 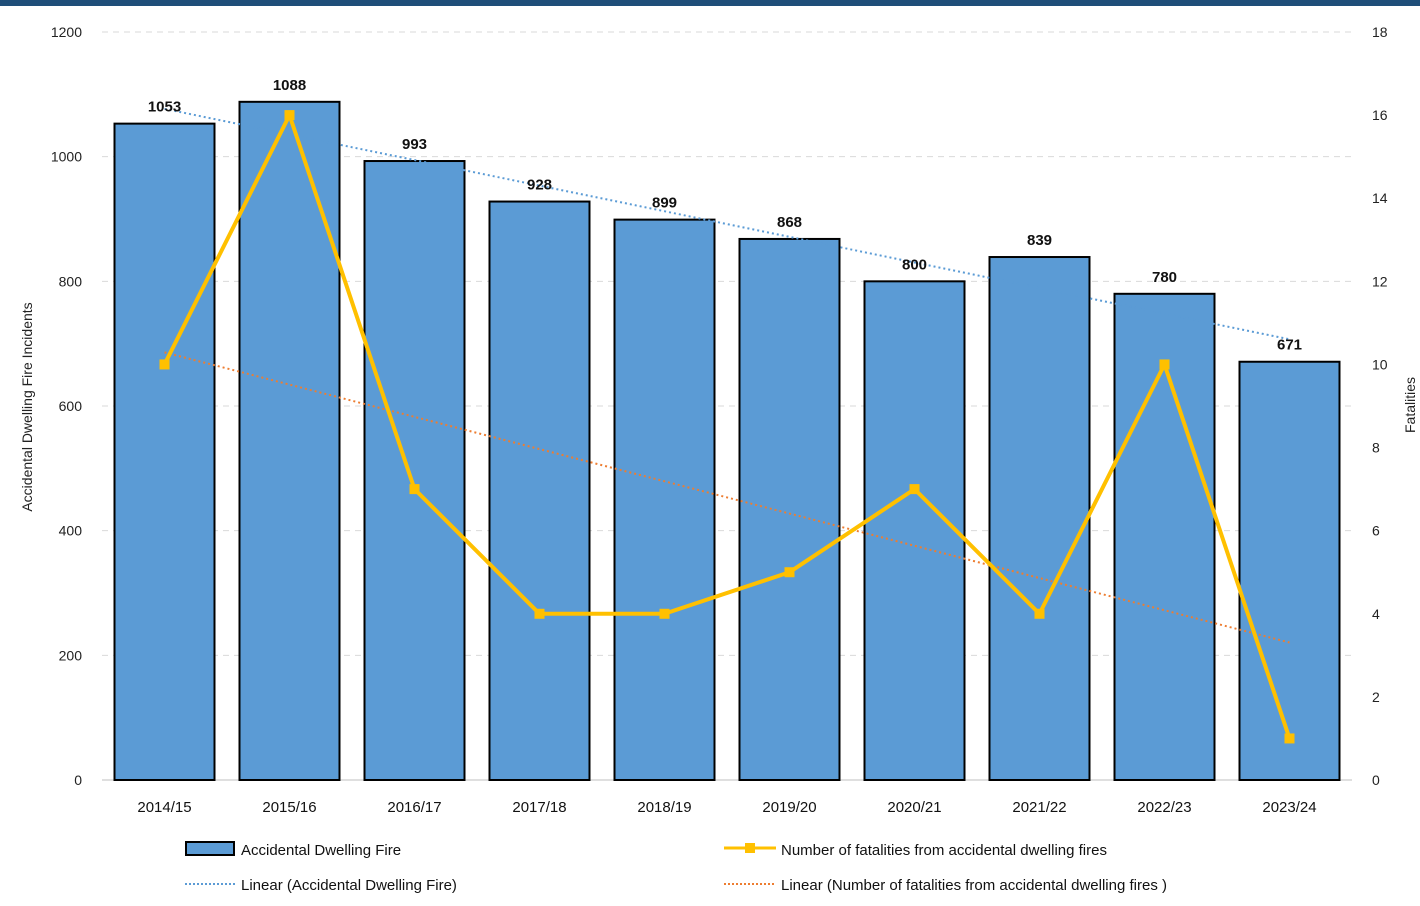 I want to click on legend-label-bars: Accidental Dwelling Fire, so click(x=321, y=850).